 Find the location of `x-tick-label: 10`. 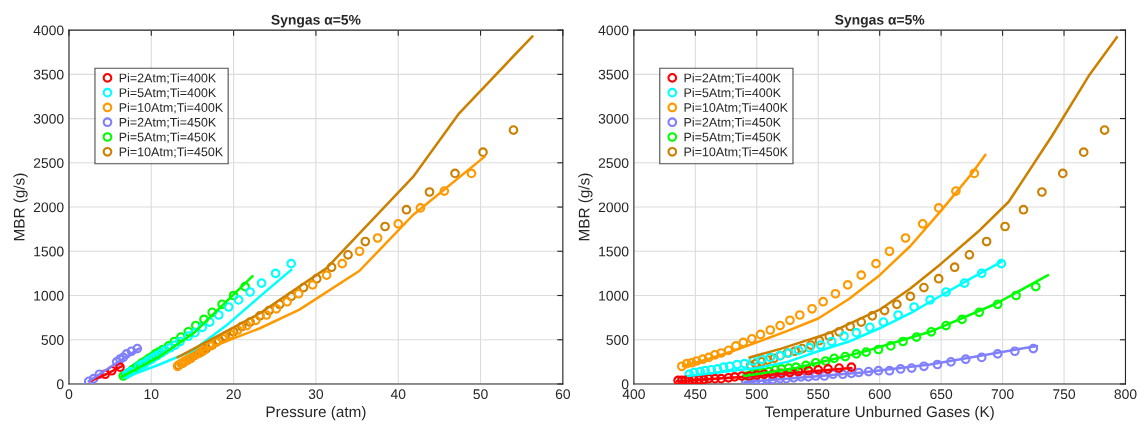

x-tick-label: 10 is located at coordinates (151, 394).